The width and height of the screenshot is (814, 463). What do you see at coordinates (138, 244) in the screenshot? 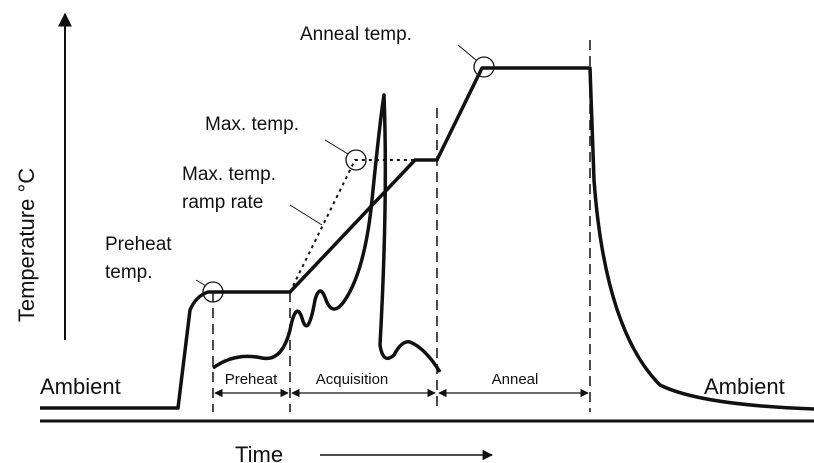
I see `preheat-temp-label: Preheat` at bounding box center [138, 244].